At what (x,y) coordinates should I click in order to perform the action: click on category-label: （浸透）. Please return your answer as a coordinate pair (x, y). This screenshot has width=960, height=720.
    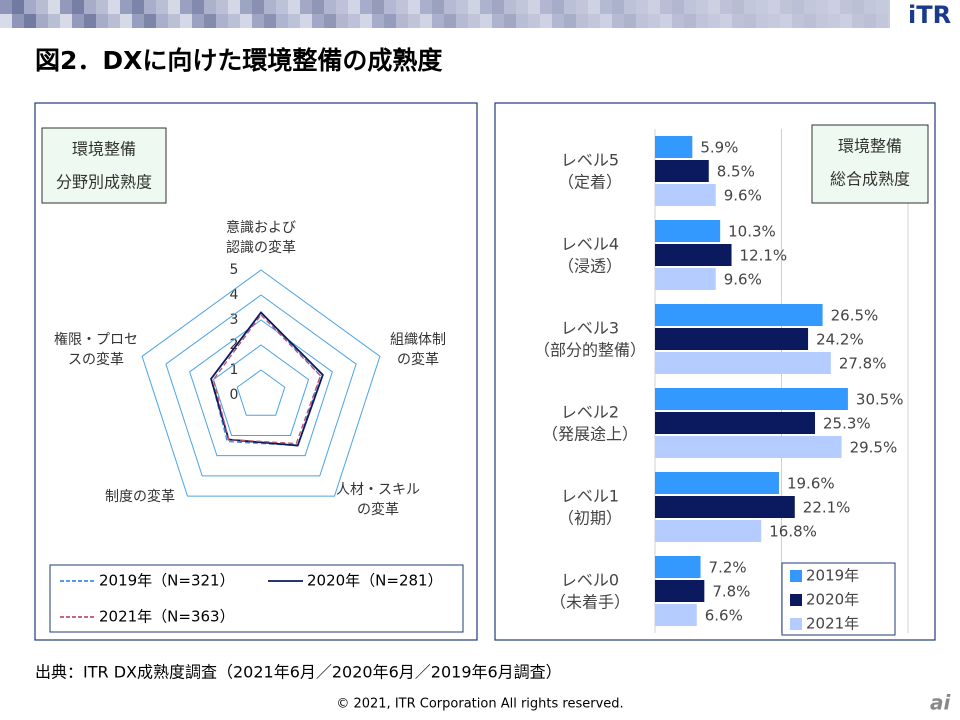
    Looking at the image, I should click on (590, 266).